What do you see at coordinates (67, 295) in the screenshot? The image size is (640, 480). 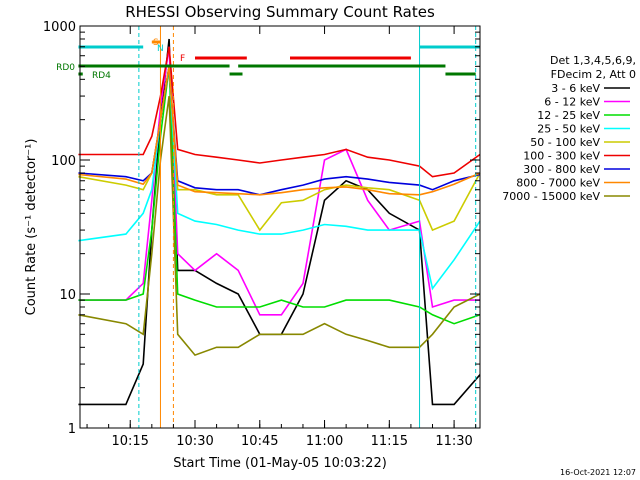 I see `y-tick-label-2: 10` at bounding box center [67, 295].